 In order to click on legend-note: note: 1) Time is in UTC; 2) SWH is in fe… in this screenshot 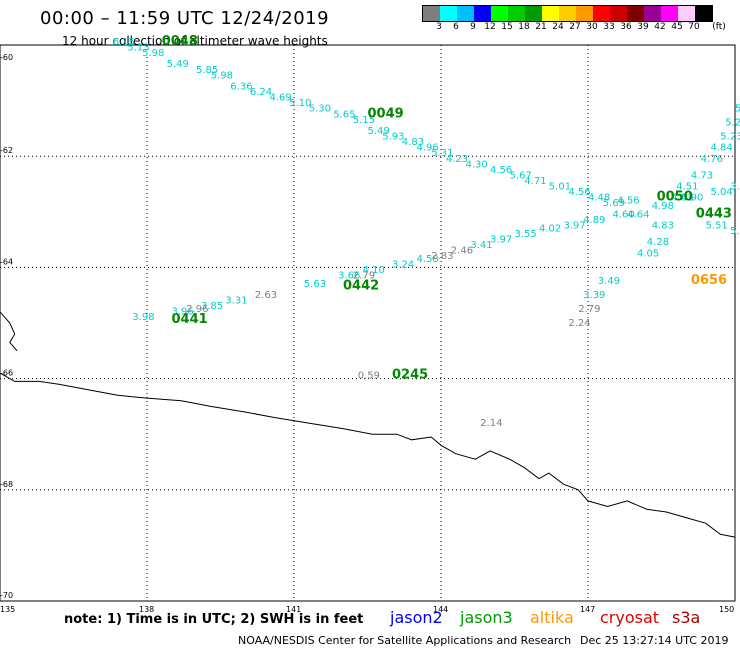, I will do `click(214, 619)`.